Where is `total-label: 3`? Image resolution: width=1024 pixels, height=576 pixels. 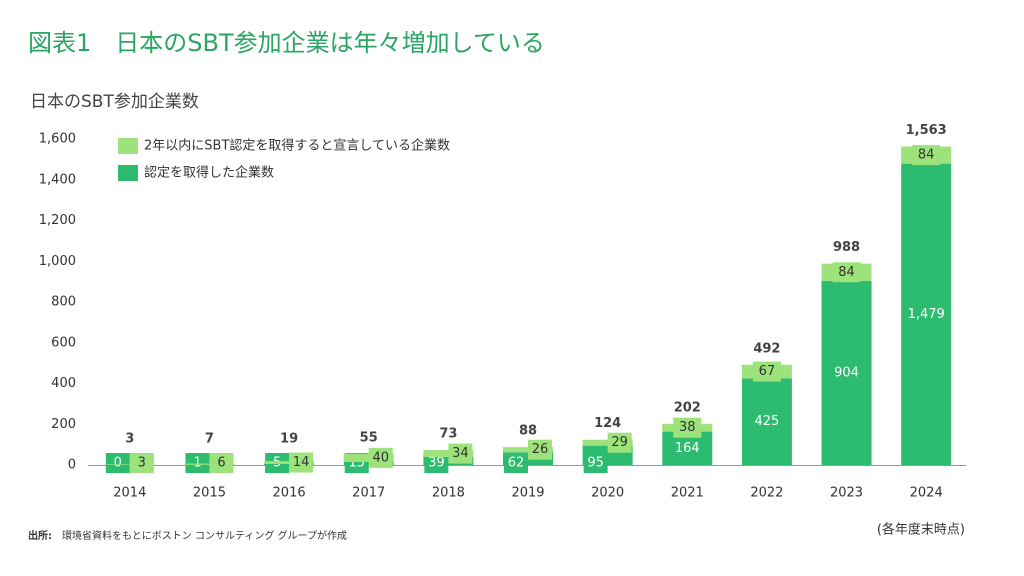 total-label: 3 is located at coordinates (129, 439).